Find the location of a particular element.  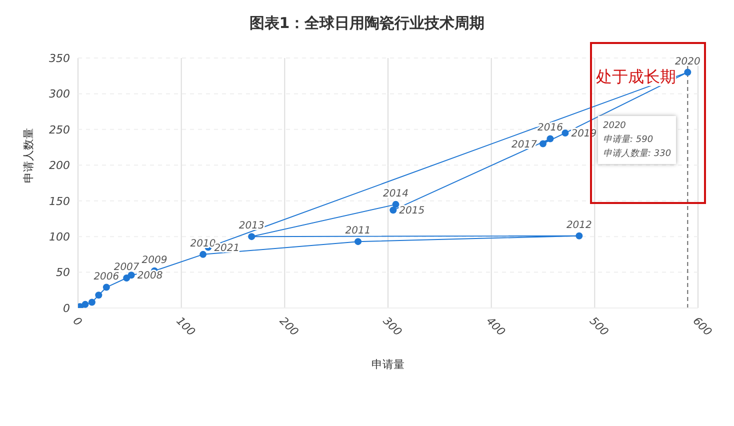

y-tick-label: 200 is located at coordinates (59, 165).